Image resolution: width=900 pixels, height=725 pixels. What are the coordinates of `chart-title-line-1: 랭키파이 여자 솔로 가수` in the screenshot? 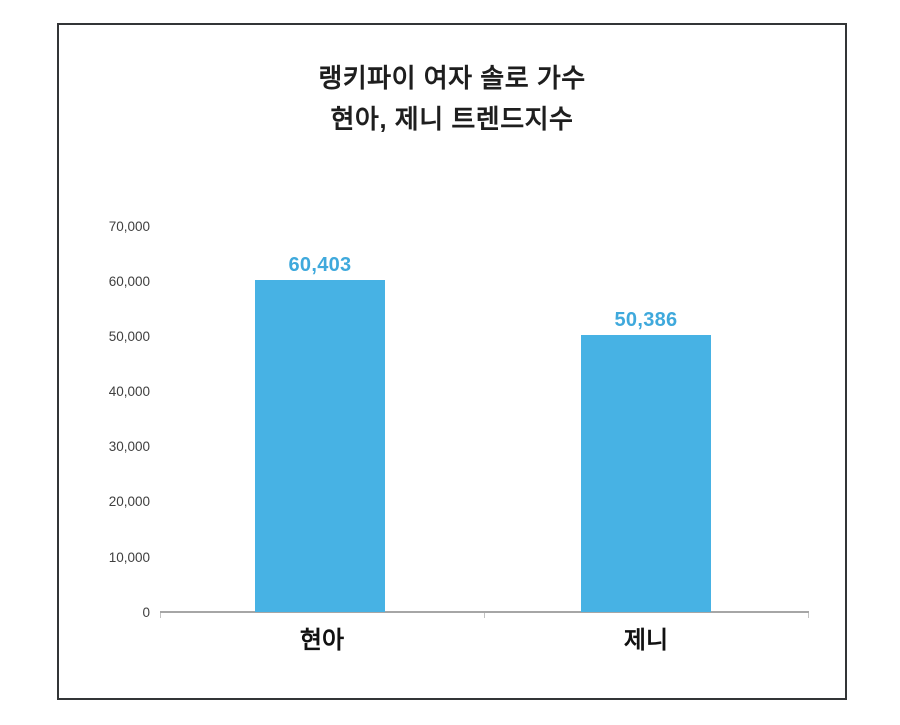 It's located at (452, 78).